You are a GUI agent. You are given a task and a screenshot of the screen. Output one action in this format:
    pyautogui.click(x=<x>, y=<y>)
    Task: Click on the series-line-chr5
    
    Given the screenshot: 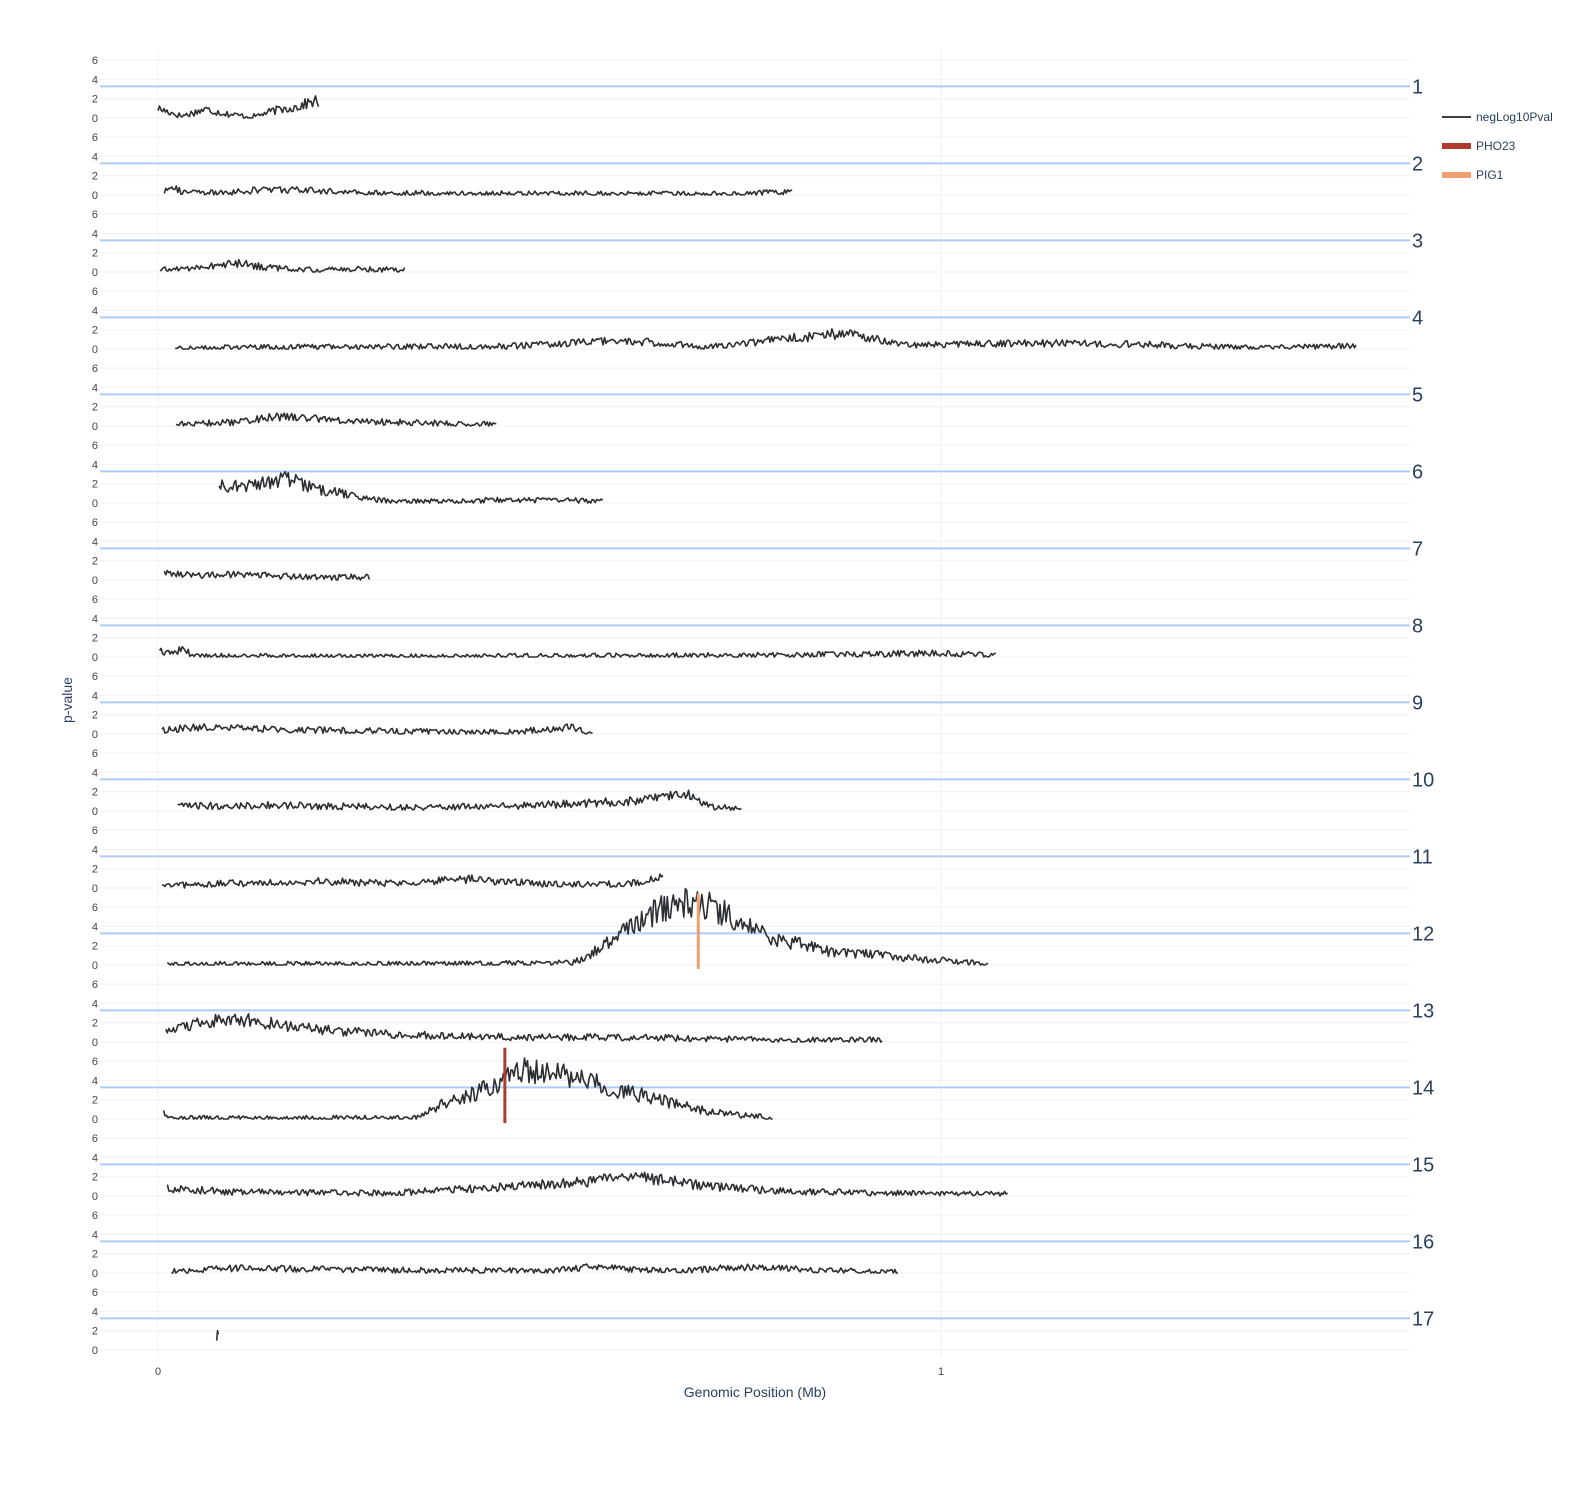 What is the action you would take?
    pyautogui.click(x=336, y=419)
    